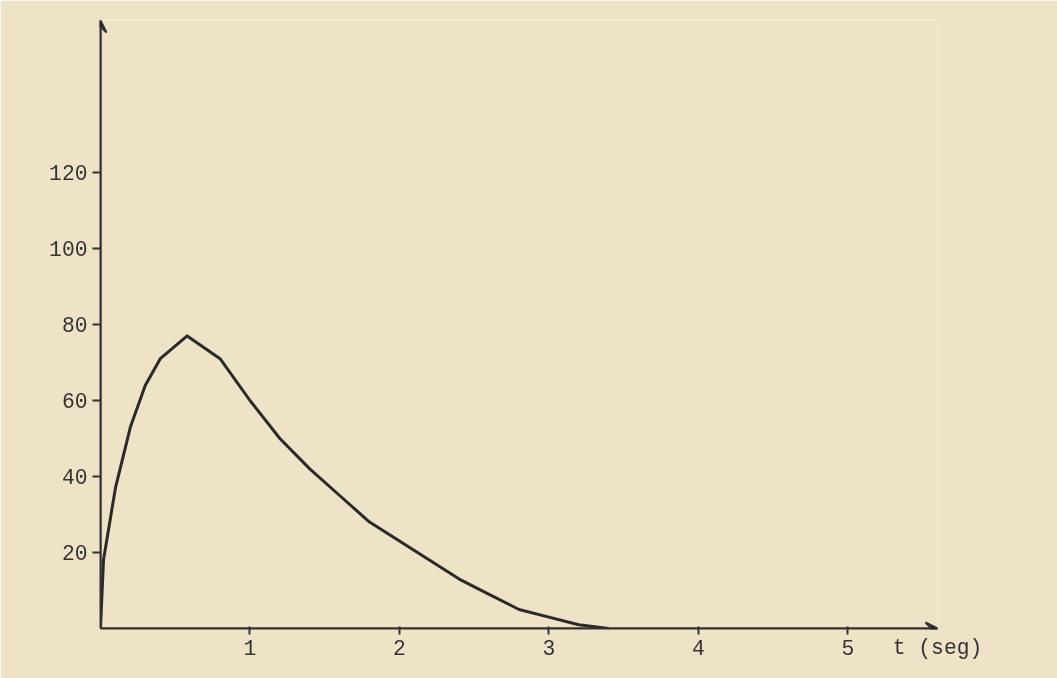 Image resolution: width=1057 pixels, height=678 pixels. Describe the element at coordinates (250, 648) in the screenshot. I see `x-tick-label: 1` at that location.